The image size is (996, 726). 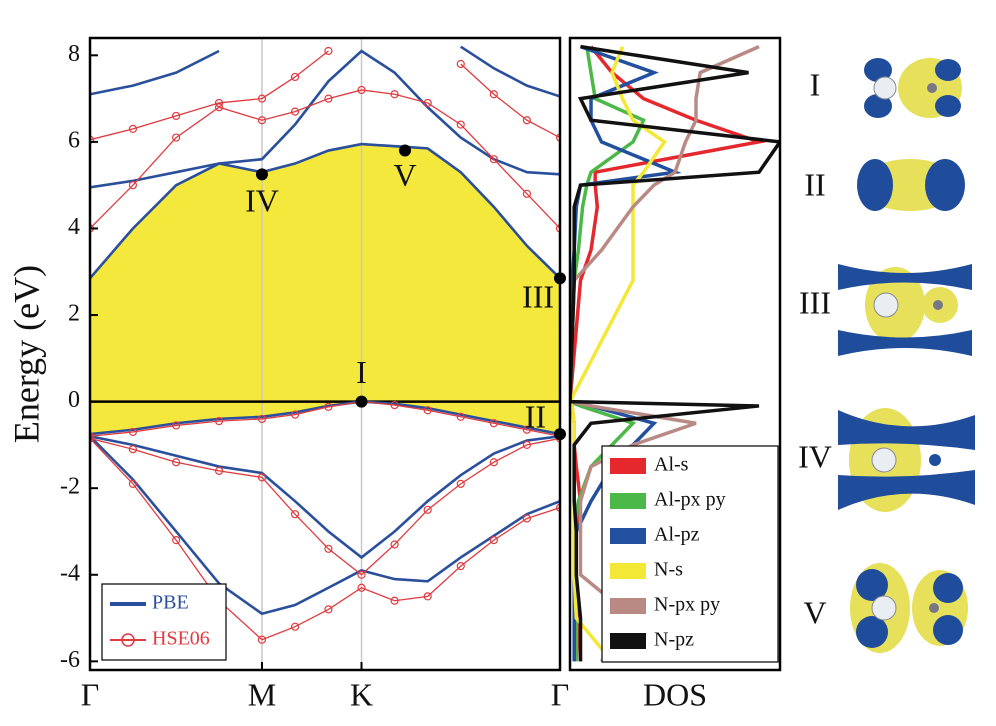 What do you see at coordinates (671, 465) in the screenshot?
I see `legend-label: Al-s` at bounding box center [671, 465].